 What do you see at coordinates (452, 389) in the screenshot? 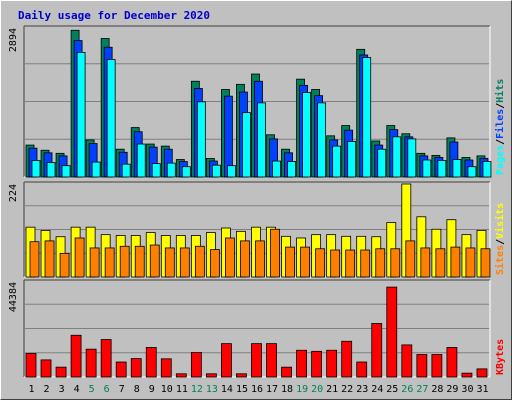
I see `x-tick-label: 29` at bounding box center [452, 389].